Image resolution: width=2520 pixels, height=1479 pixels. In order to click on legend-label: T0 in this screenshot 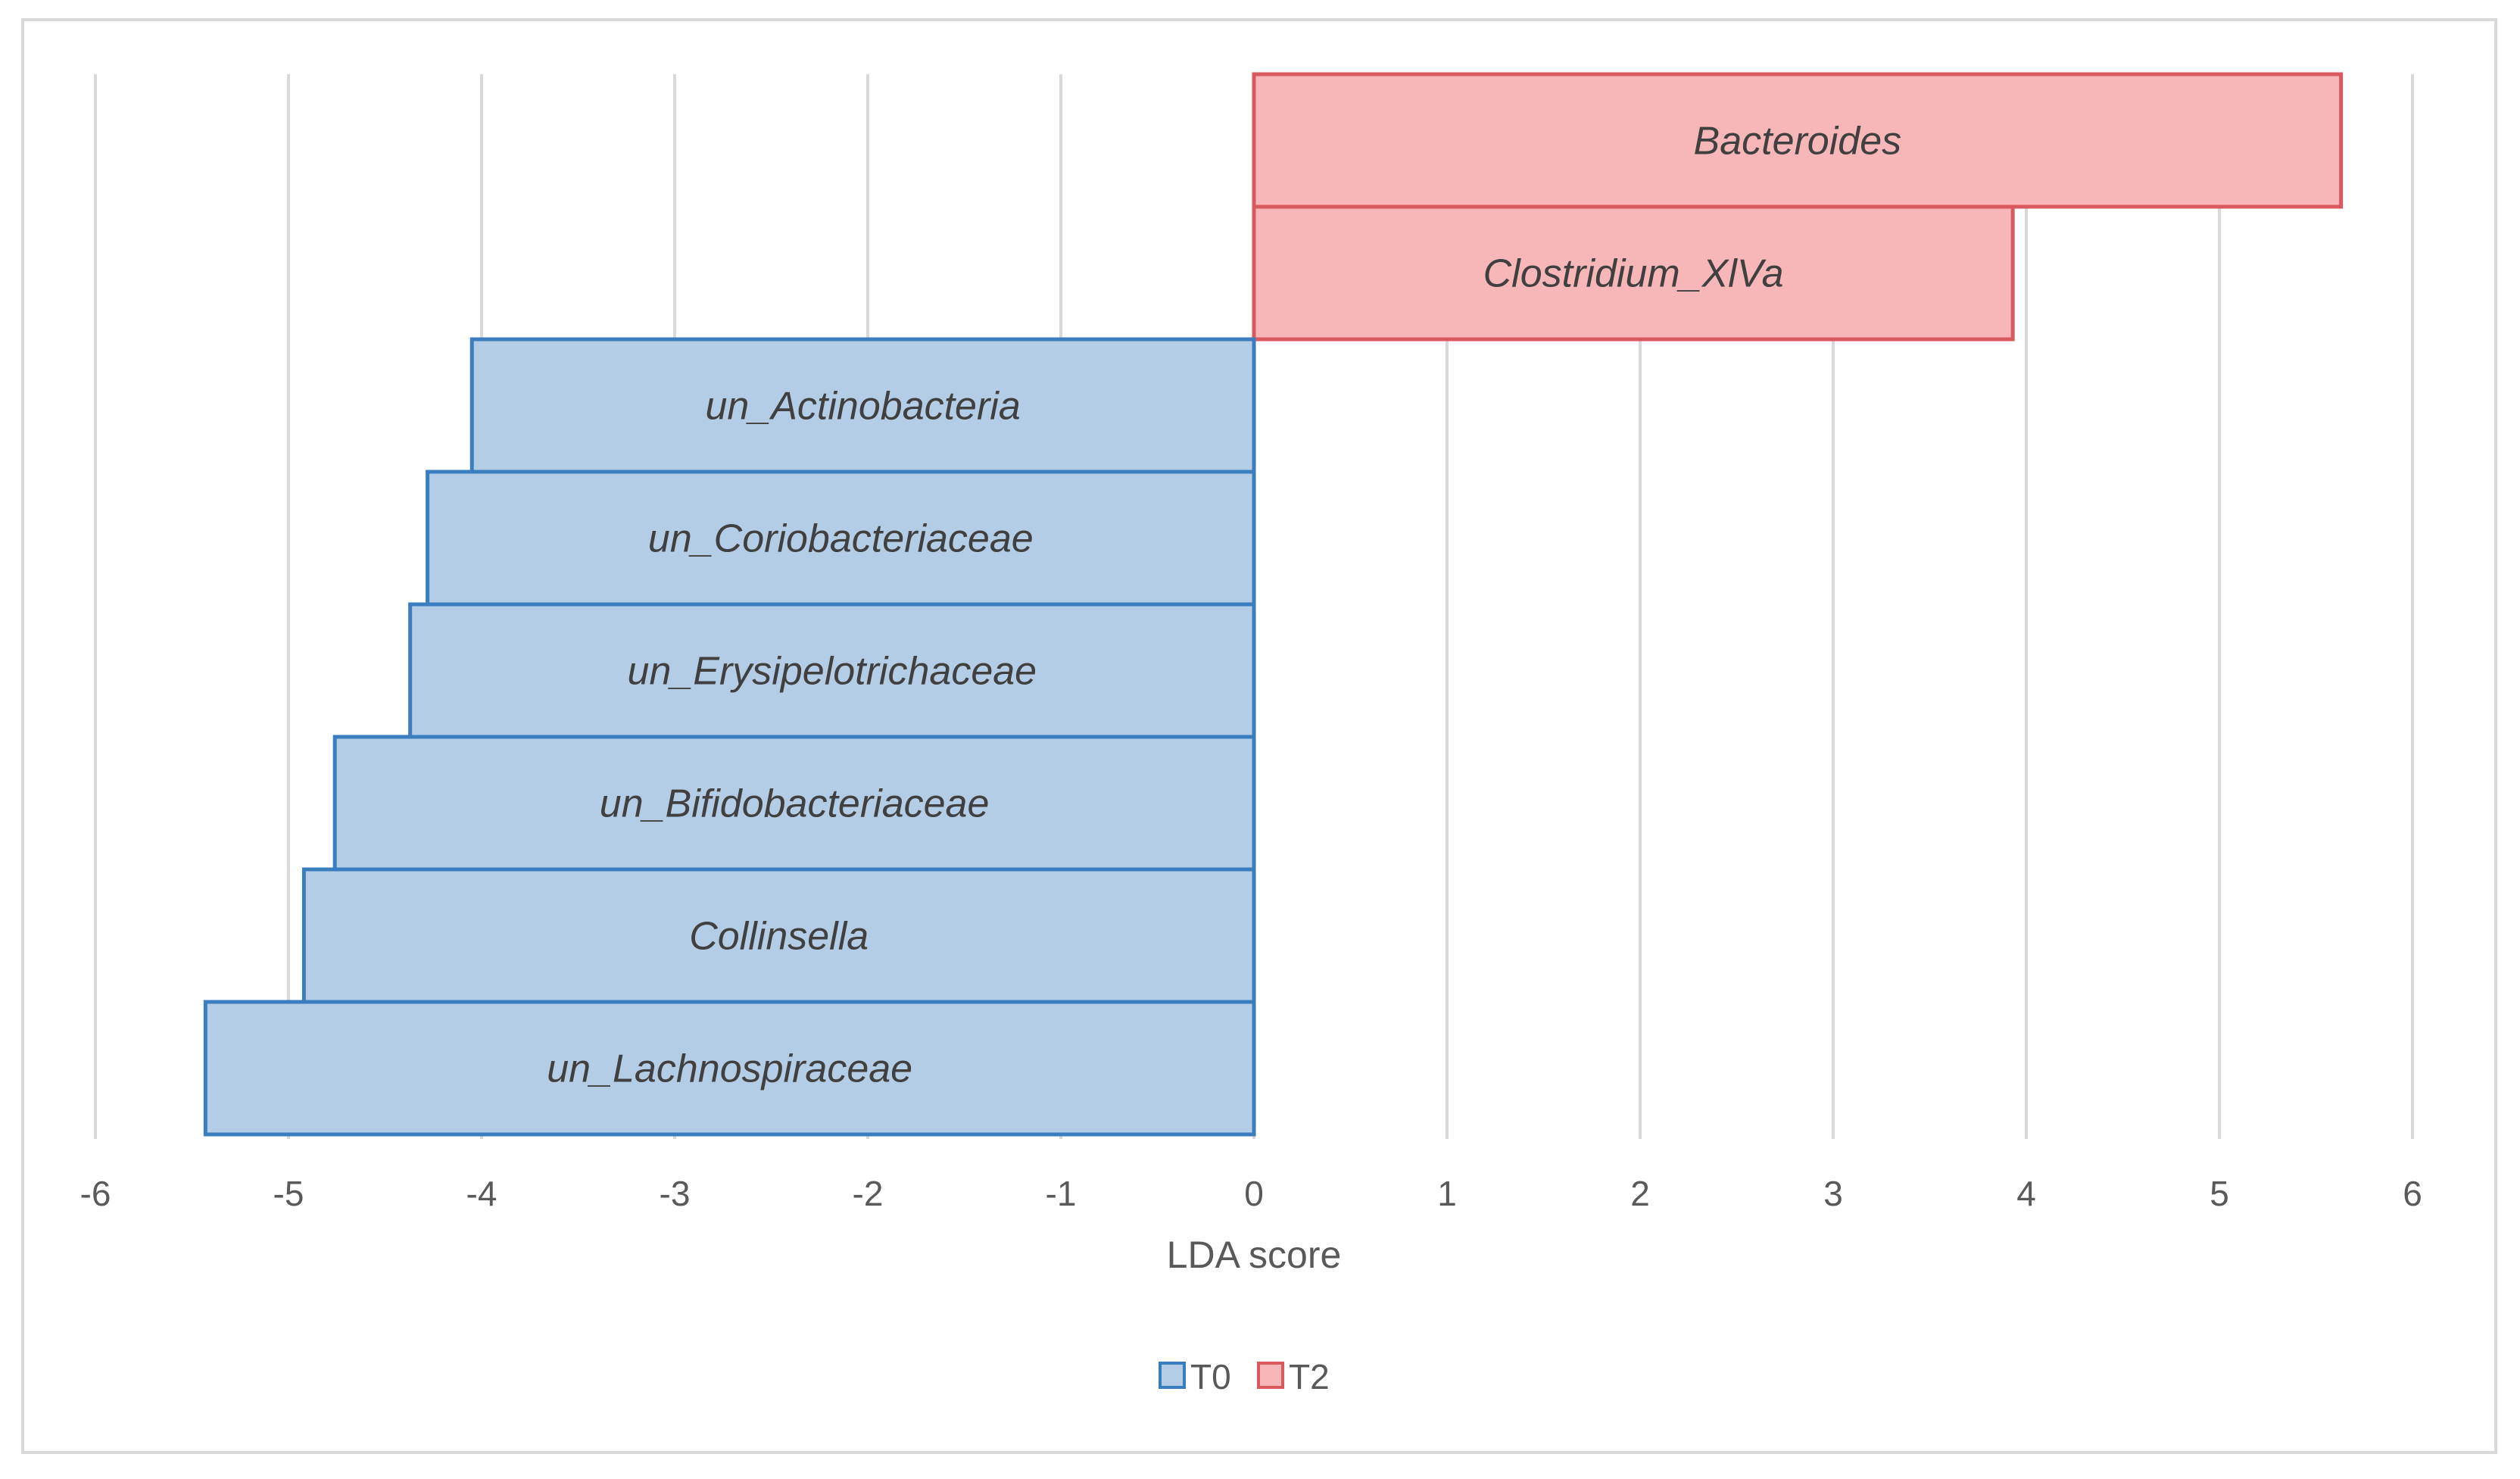, I will do `click(1210, 1376)`.